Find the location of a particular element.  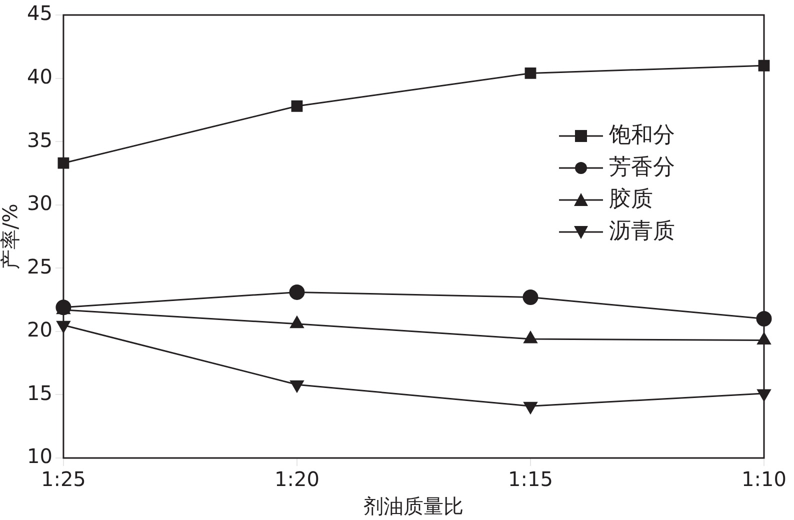

x-tick-label: 1:20 is located at coordinates (297, 479).